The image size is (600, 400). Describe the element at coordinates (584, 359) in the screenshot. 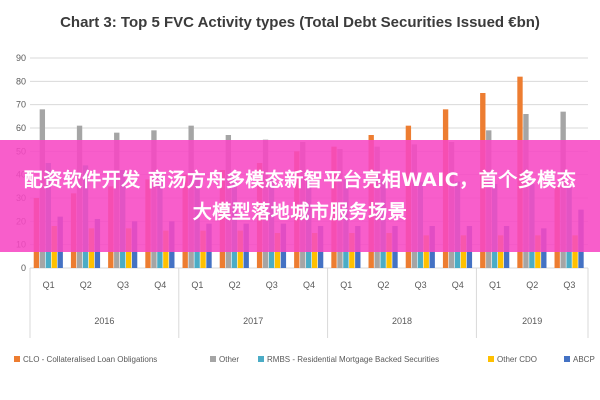

I see `legend-label: ABCP` at that location.